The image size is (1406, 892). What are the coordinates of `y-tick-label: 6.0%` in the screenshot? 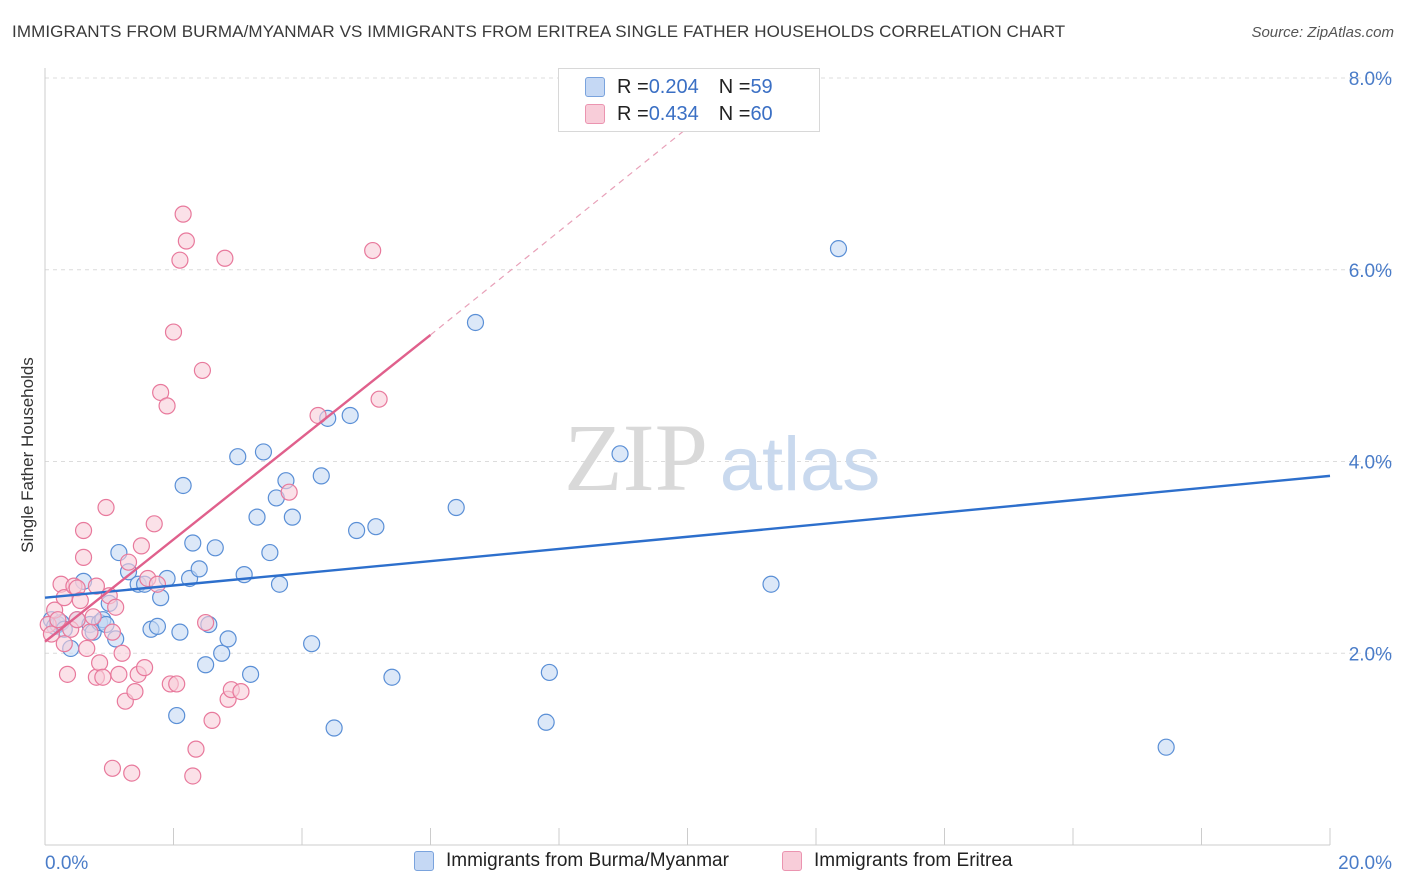 It's located at (1370, 271).